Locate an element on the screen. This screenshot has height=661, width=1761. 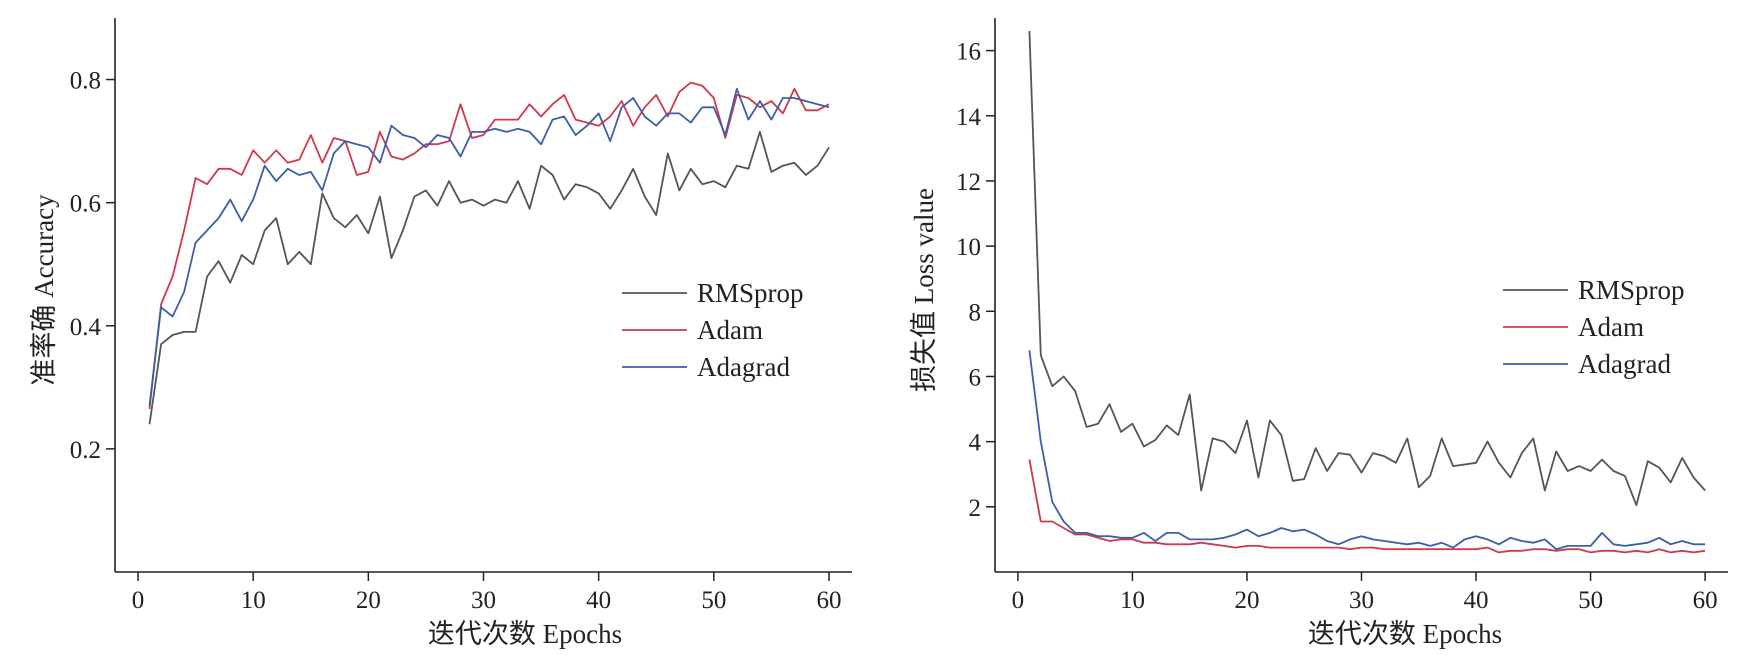
loss-chart-y-label: 损失值 Loss value is located at coordinates (924, 290).